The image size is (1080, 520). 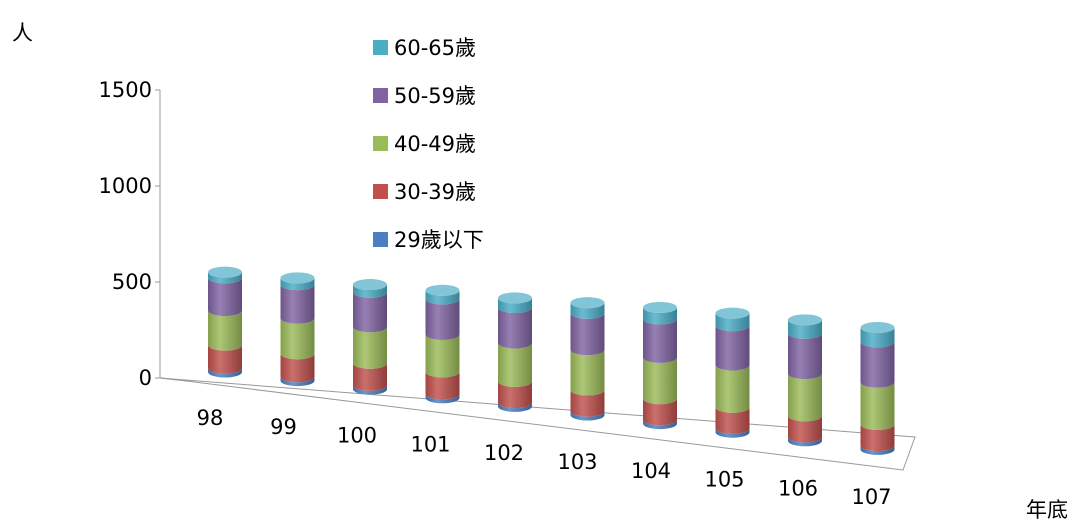 I want to click on bar-segment-99-29歲以下, so click(x=297, y=381).